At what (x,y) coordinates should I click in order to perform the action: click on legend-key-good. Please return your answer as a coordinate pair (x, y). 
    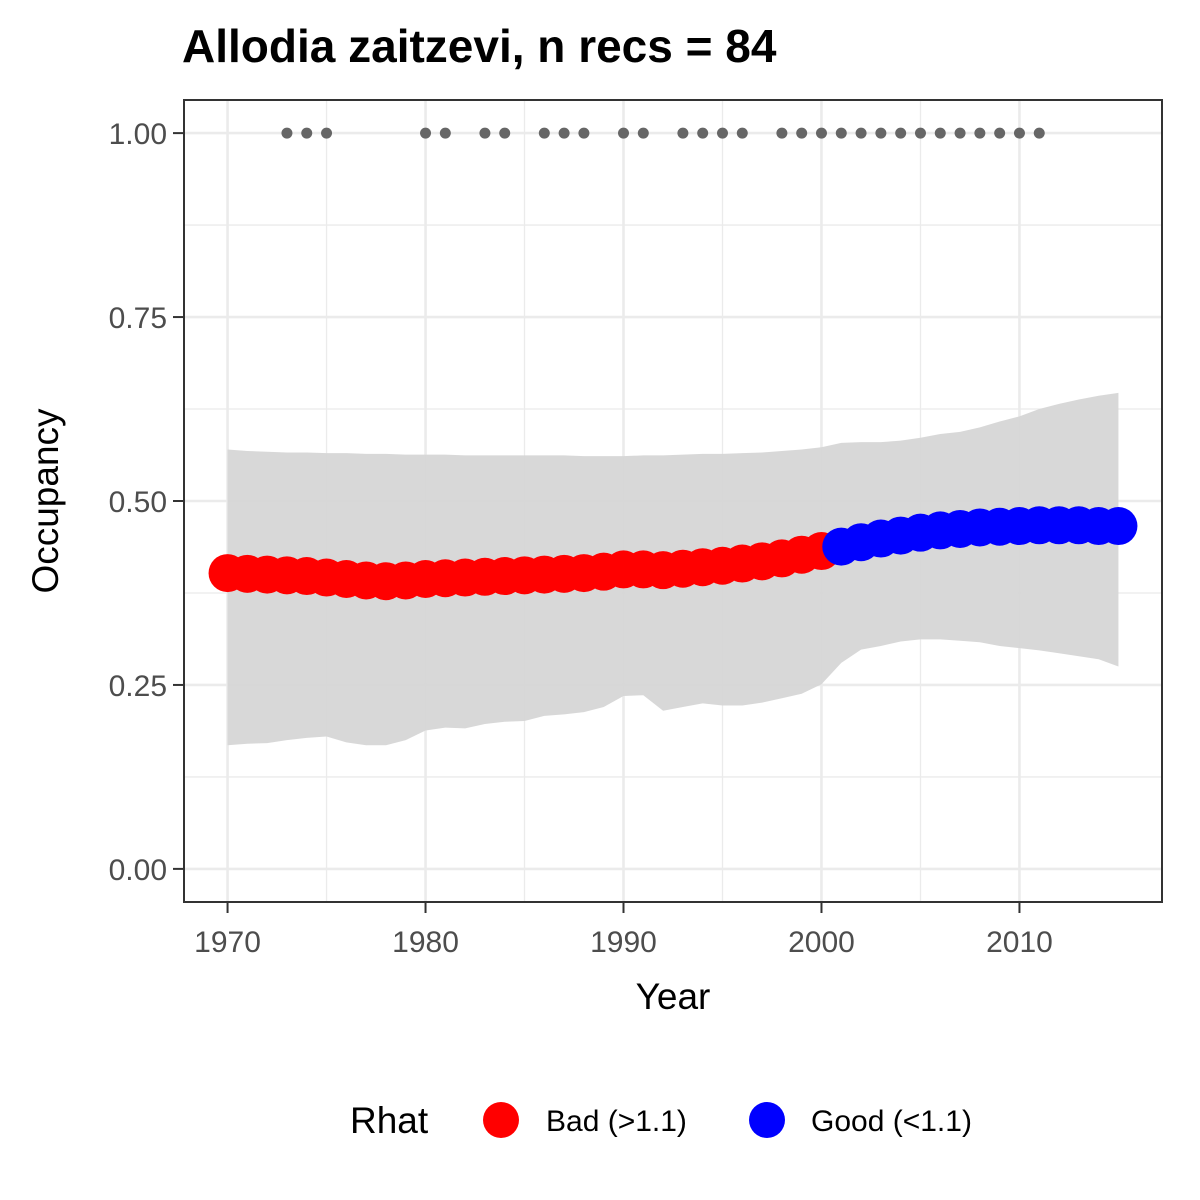
    Looking at the image, I should click on (767, 1120).